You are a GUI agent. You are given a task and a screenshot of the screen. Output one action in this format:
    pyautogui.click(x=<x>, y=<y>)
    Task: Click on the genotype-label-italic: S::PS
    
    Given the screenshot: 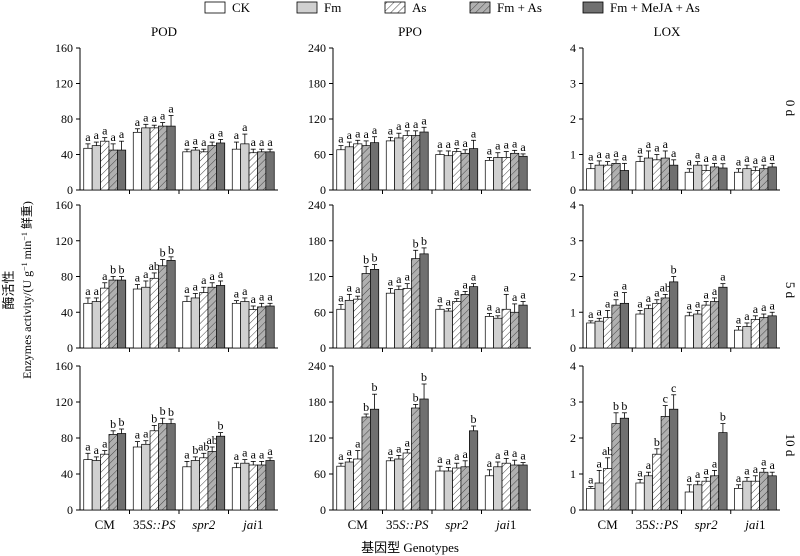 What is the action you would take?
    pyautogui.click(x=664, y=524)
    